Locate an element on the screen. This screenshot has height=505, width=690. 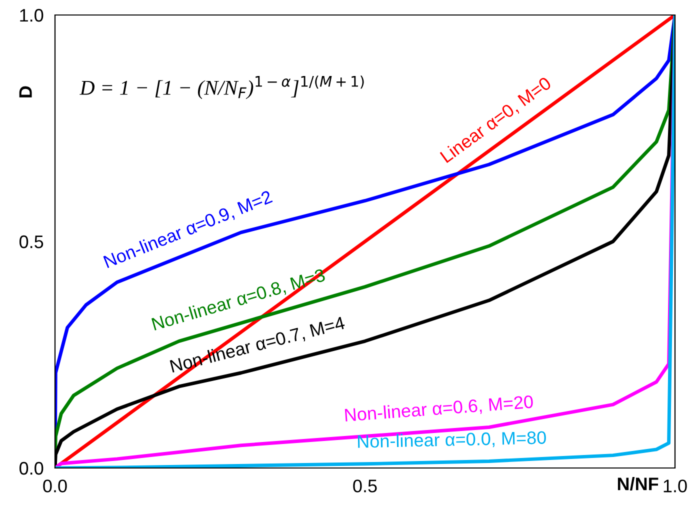
x-tick-label: 1.0 is located at coordinates (675, 486).